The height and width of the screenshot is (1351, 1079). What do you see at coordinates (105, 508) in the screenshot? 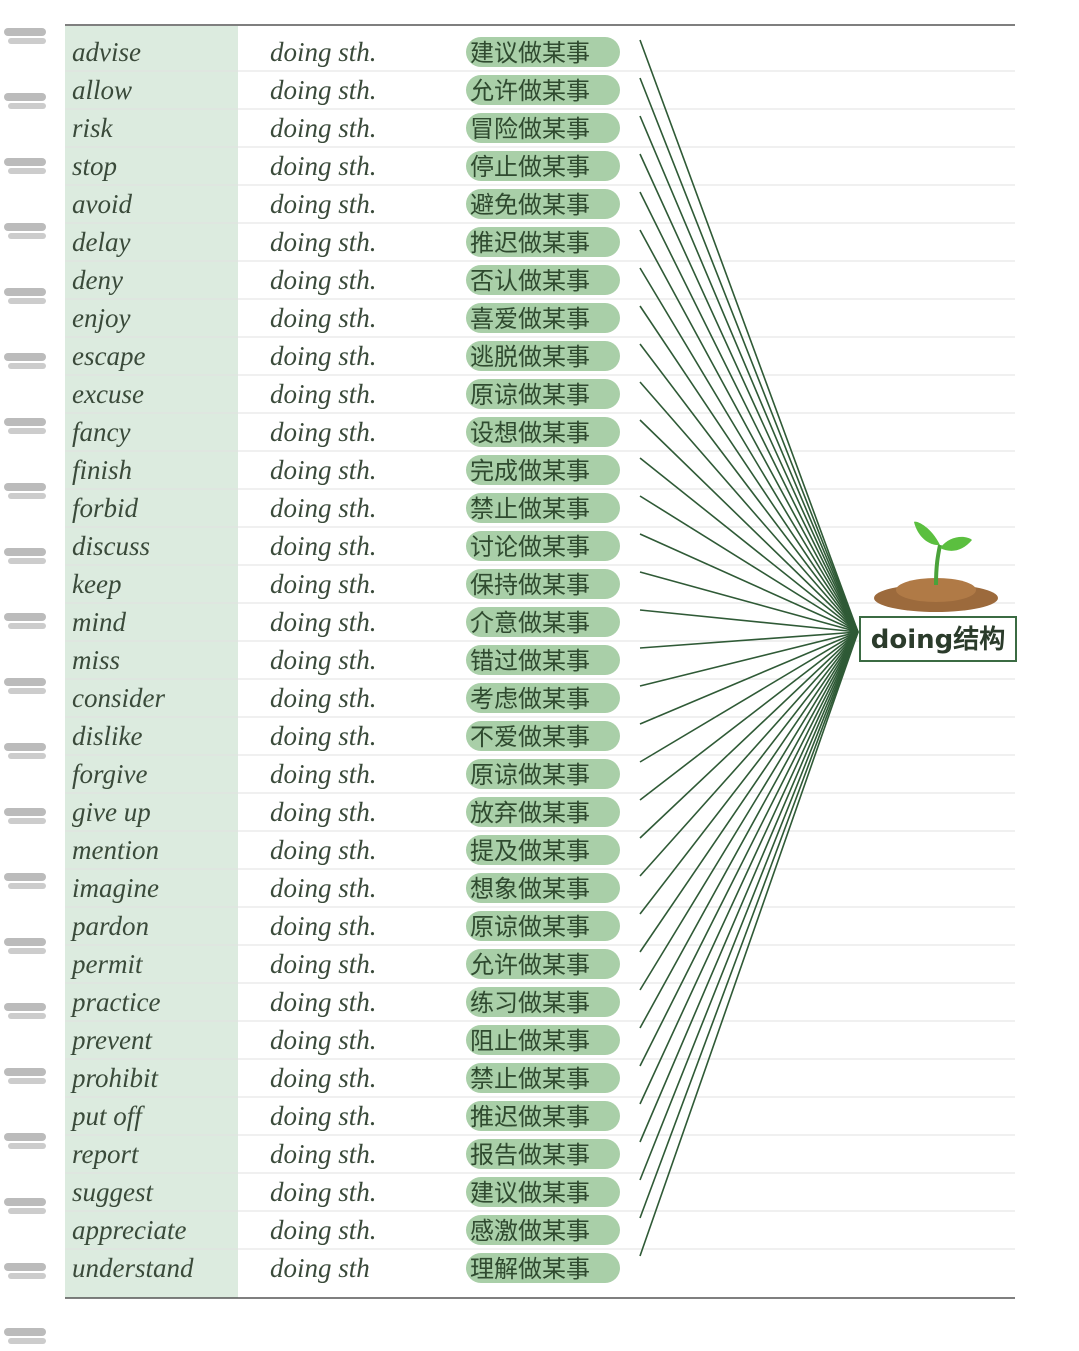
I see `verb: forbid` at bounding box center [105, 508].